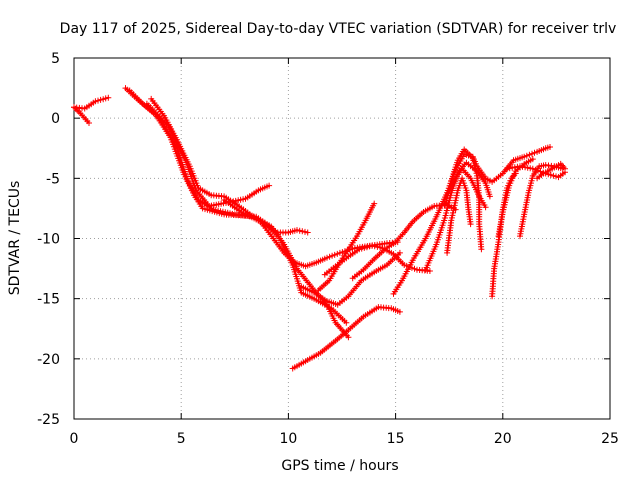 Image resolution: width=640 pixels, height=480 pixels. Describe the element at coordinates (48, 360) in the screenshot. I see `y-tick-label: -20` at that location.